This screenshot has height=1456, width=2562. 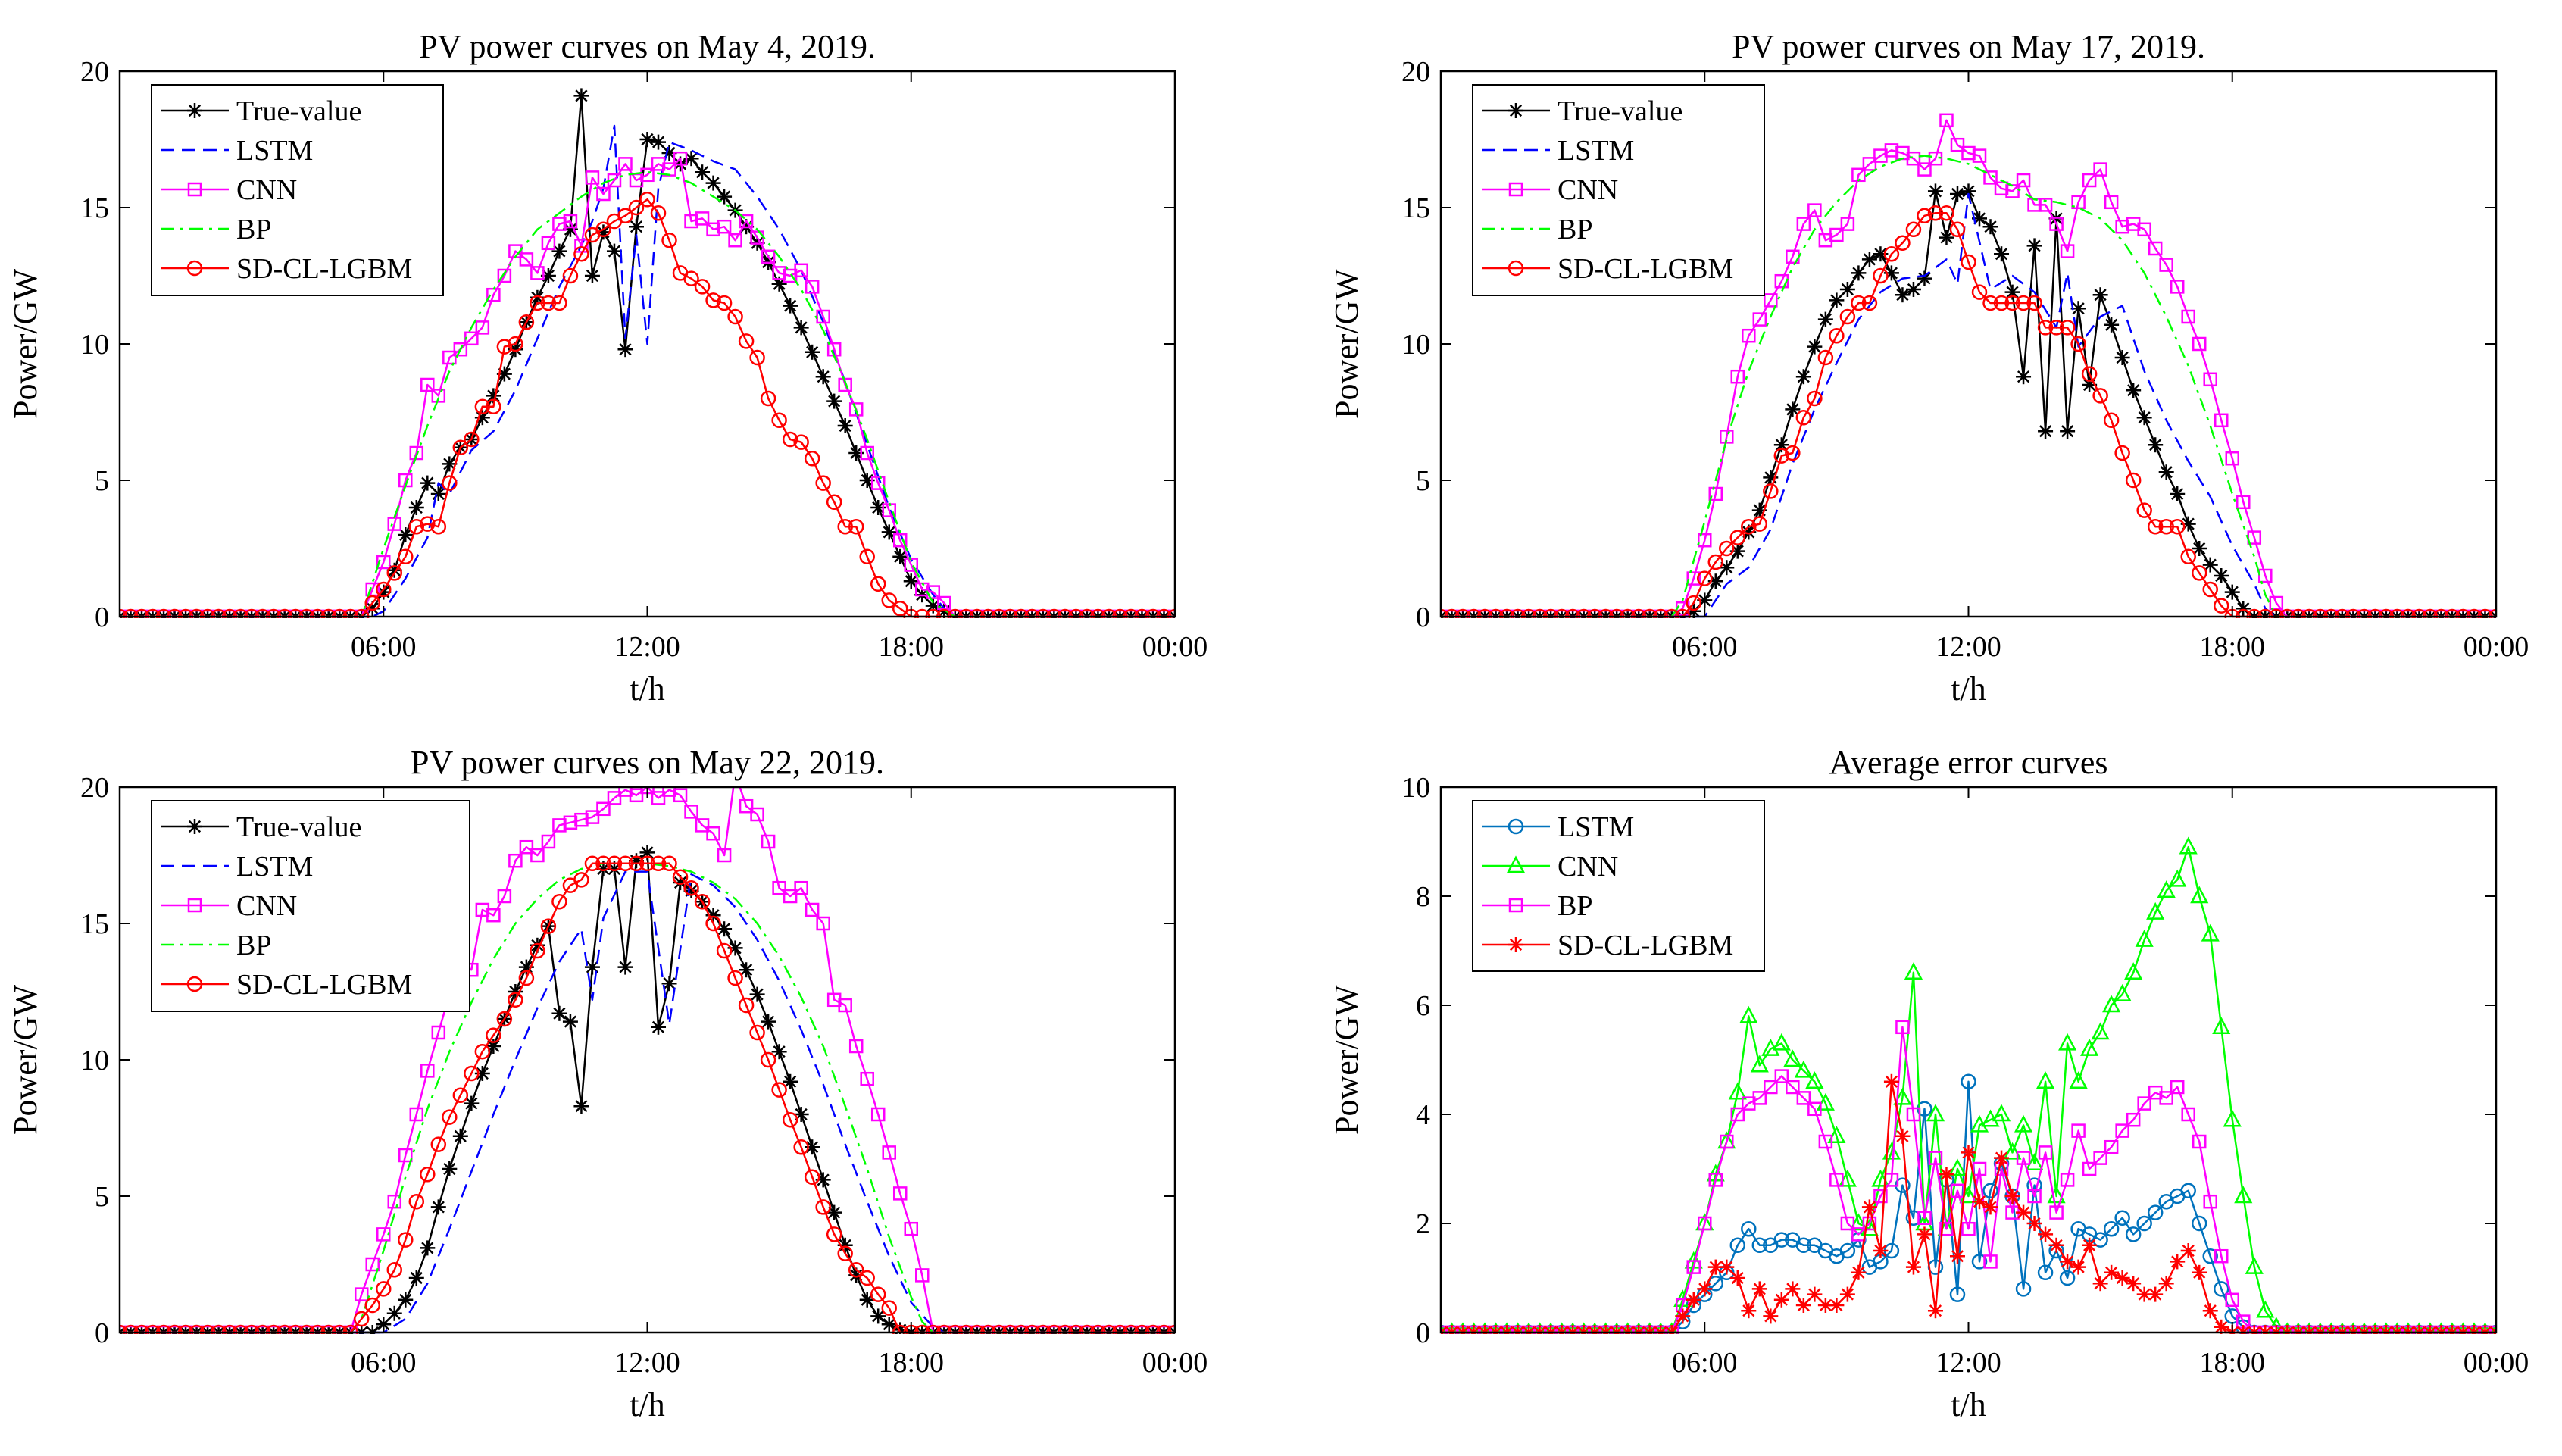 What do you see at coordinates (647, 371) in the screenshot?
I see `series-line-lstm` at bounding box center [647, 371].